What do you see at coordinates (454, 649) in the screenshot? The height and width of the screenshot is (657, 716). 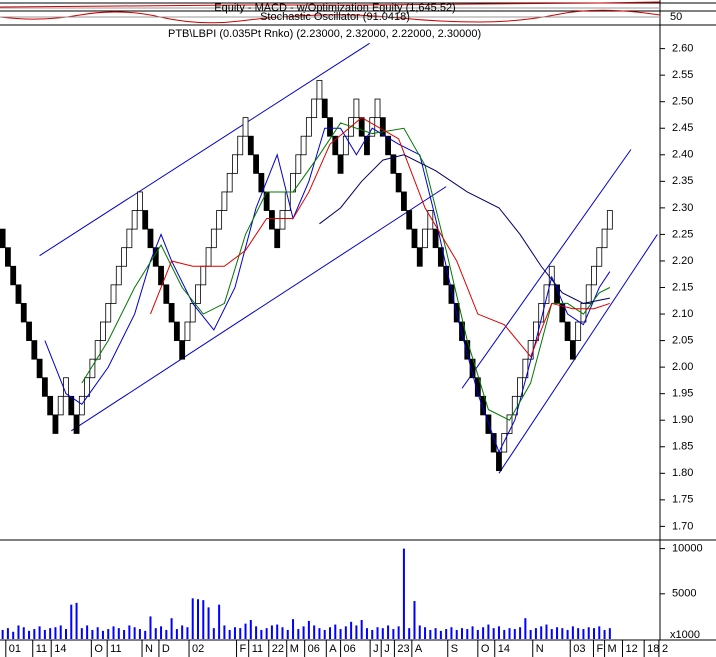 I see `x-tick-label: S` at bounding box center [454, 649].